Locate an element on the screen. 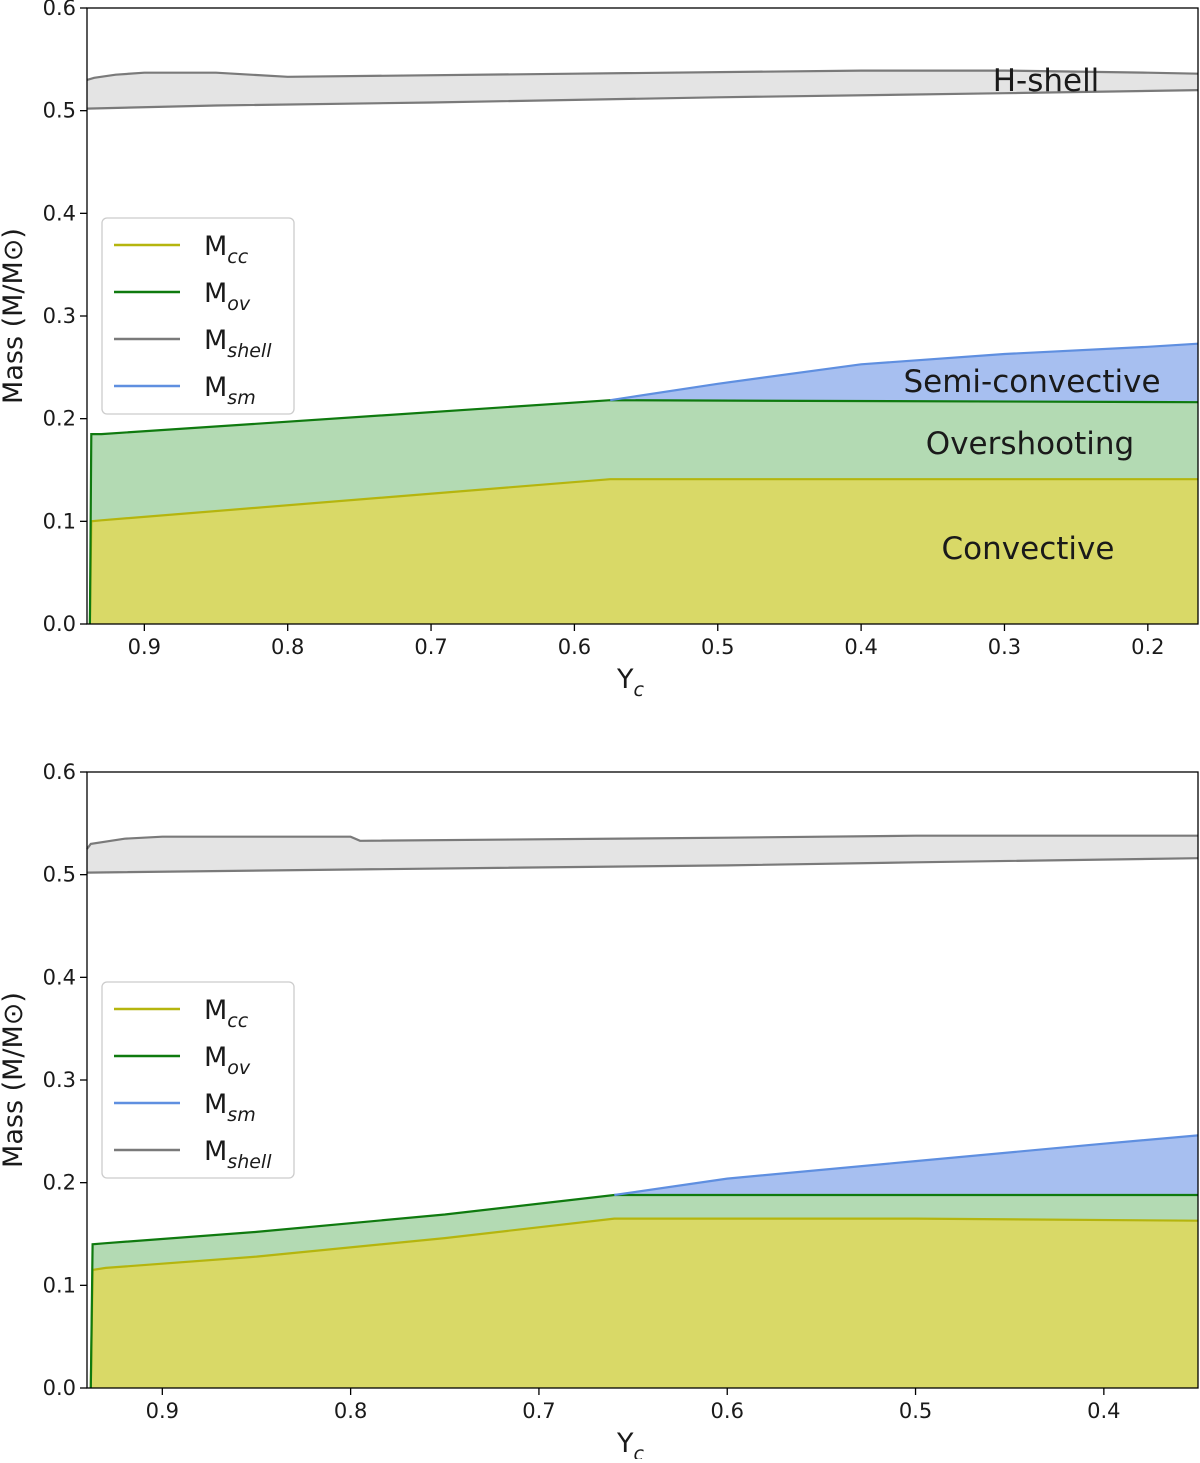 This screenshot has height=1463, width=1200. x-tick-label: 0.2 is located at coordinates (1147, 647).